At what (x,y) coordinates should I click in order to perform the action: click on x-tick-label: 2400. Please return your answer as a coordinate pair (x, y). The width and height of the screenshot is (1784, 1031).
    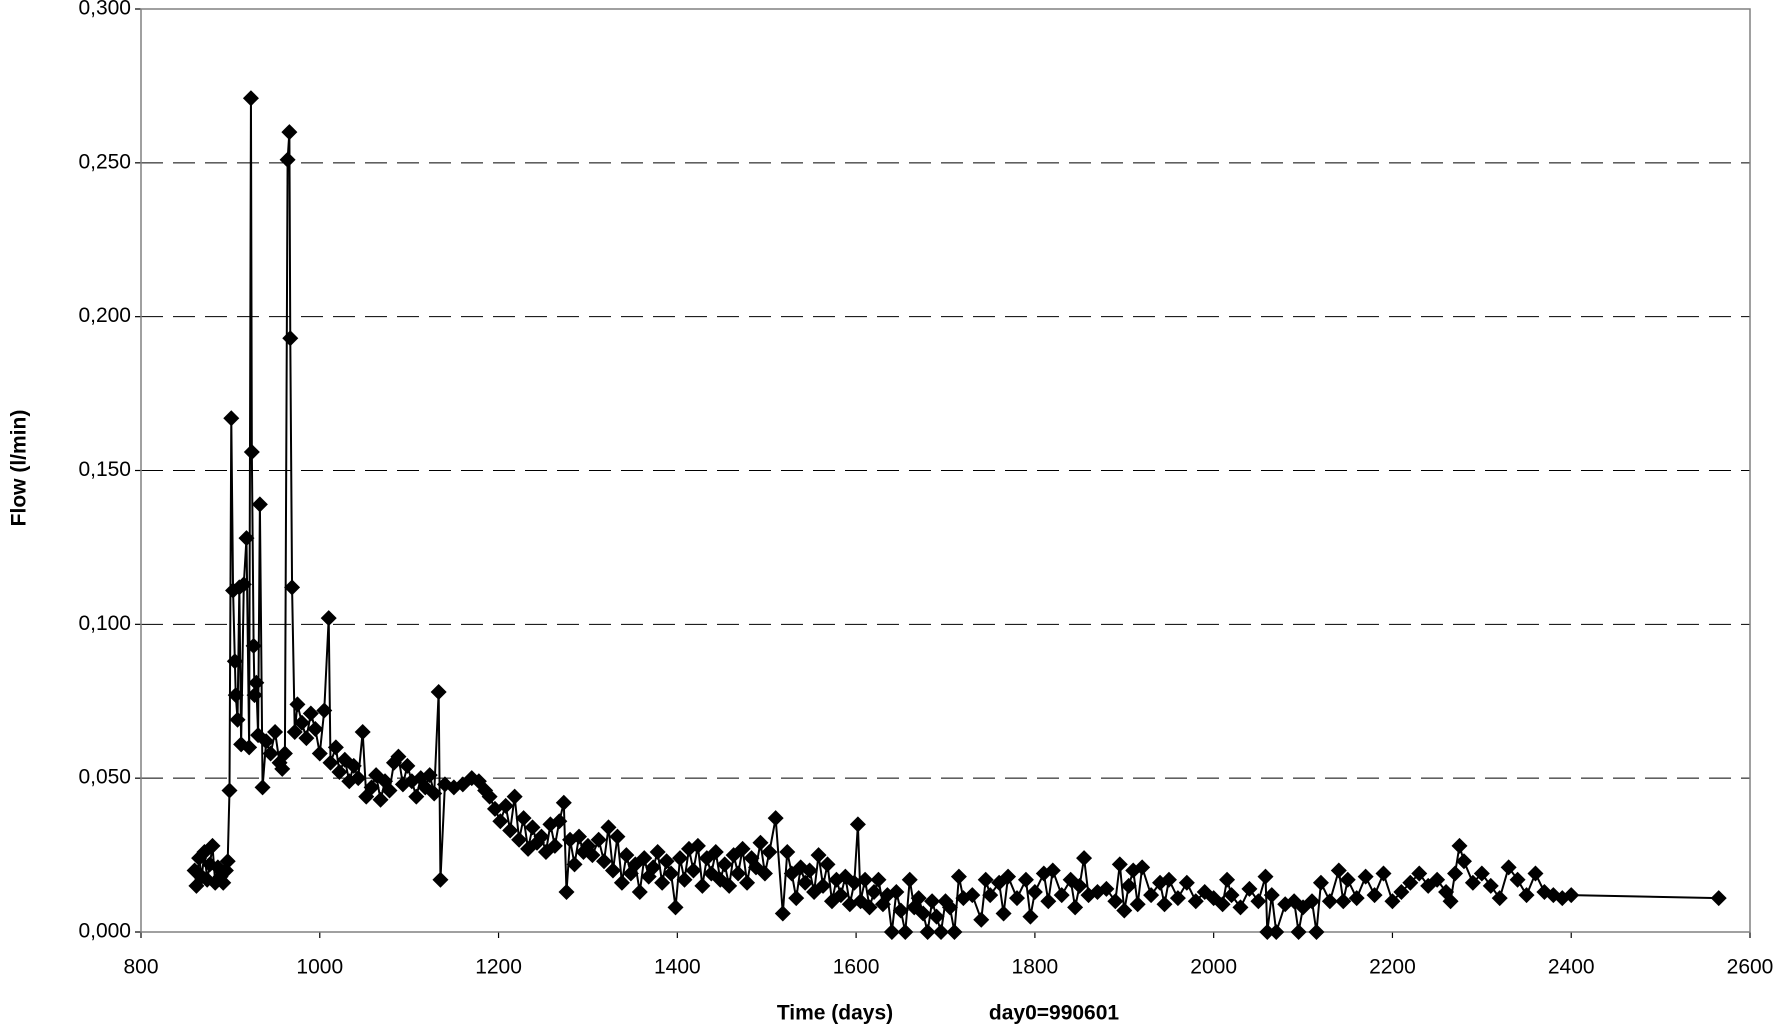
    Looking at the image, I should click on (1571, 967).